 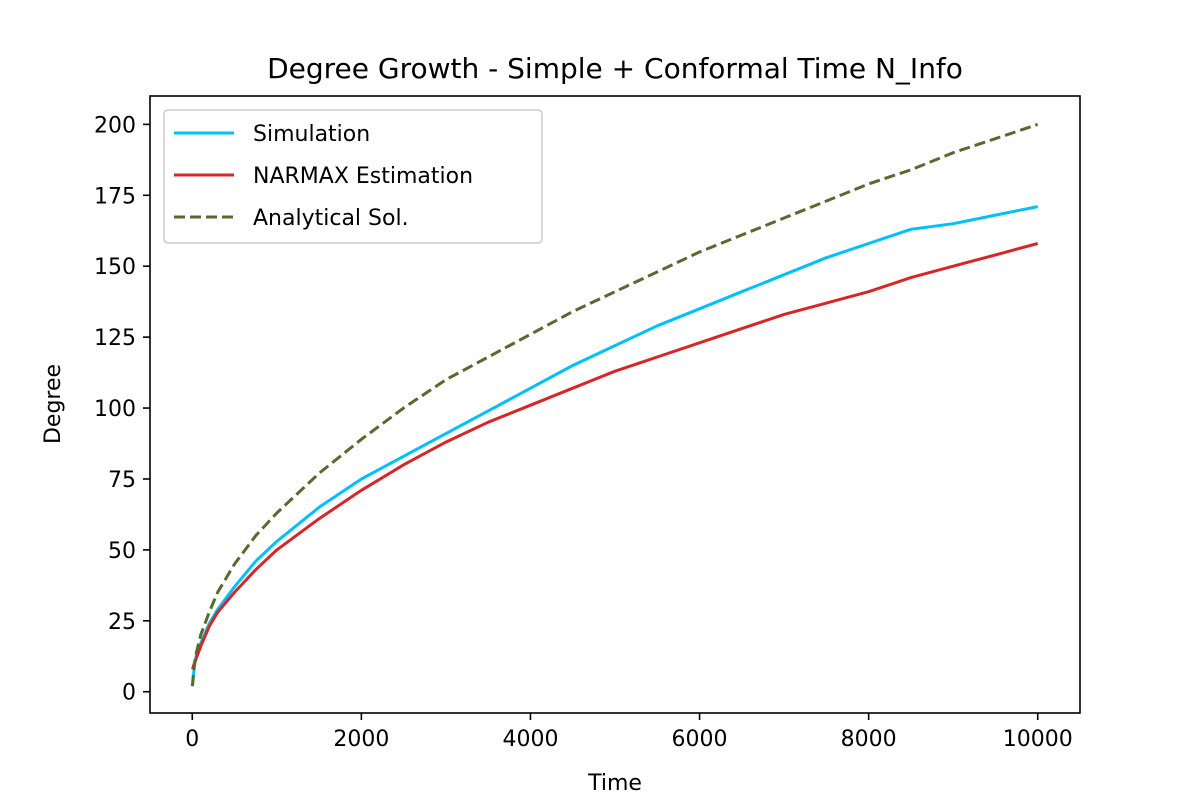 I want to click on y-tick-label: 50, so click(x=122, y=551).